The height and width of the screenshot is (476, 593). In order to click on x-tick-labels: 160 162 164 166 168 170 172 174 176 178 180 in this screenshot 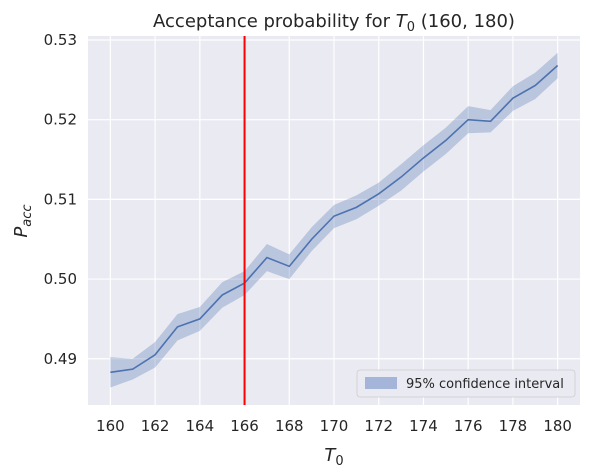, I will do `click(334, 426)`.